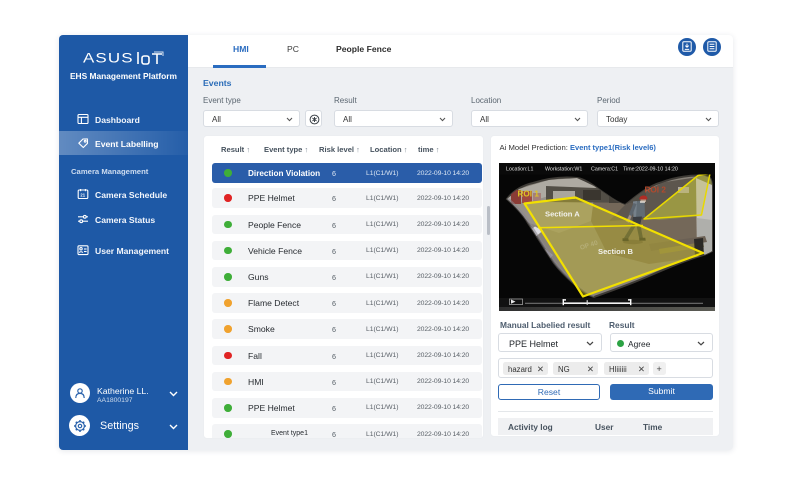 This screenshot has height=500, width=800. Describe the element at coordinates (108, 58) in the screenshot. I see `svg-text: ASUS` at that location.